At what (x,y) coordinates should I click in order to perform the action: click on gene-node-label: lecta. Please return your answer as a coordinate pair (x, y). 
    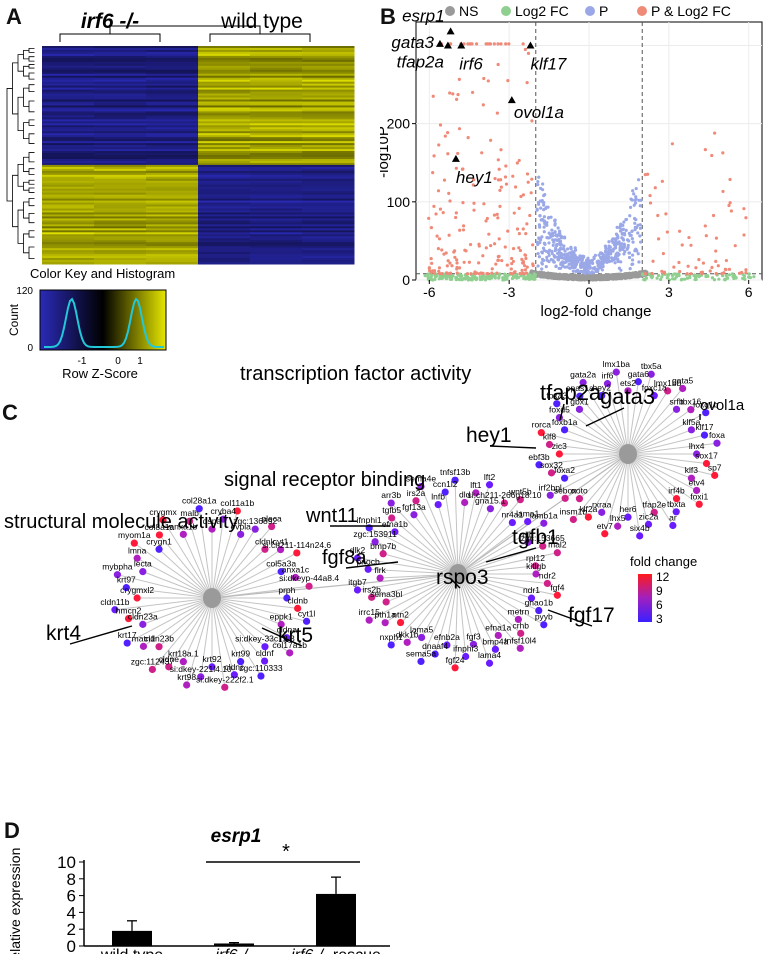
    Looking at the image, I should click on (143, 564).